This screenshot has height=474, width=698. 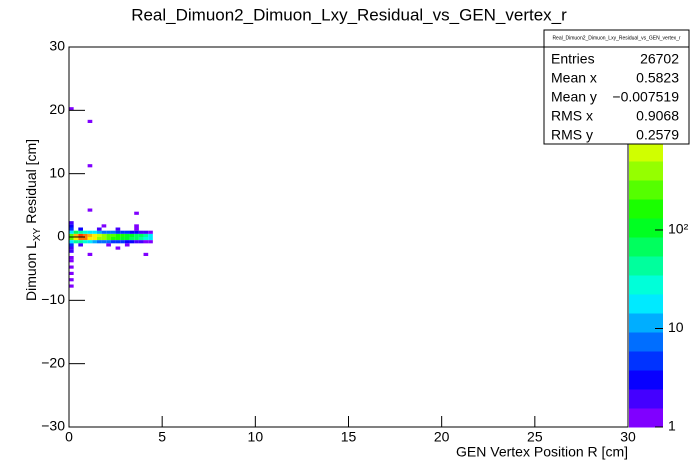 What do you see at coordinates (57, 46) in the screenshot?
I see `y-tick-label: 30` at bounding box center [57, 46].